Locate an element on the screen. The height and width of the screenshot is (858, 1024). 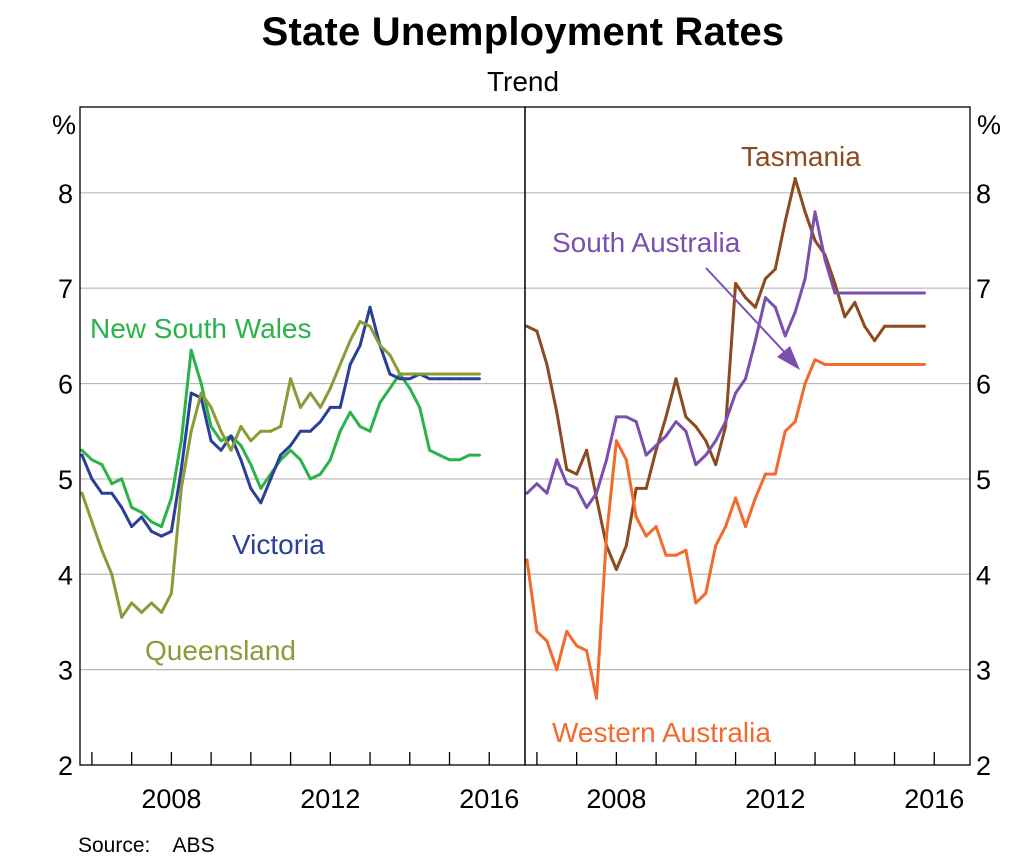
x-tick-label-0-2008: 2008 is located at coordinates (171, 799).